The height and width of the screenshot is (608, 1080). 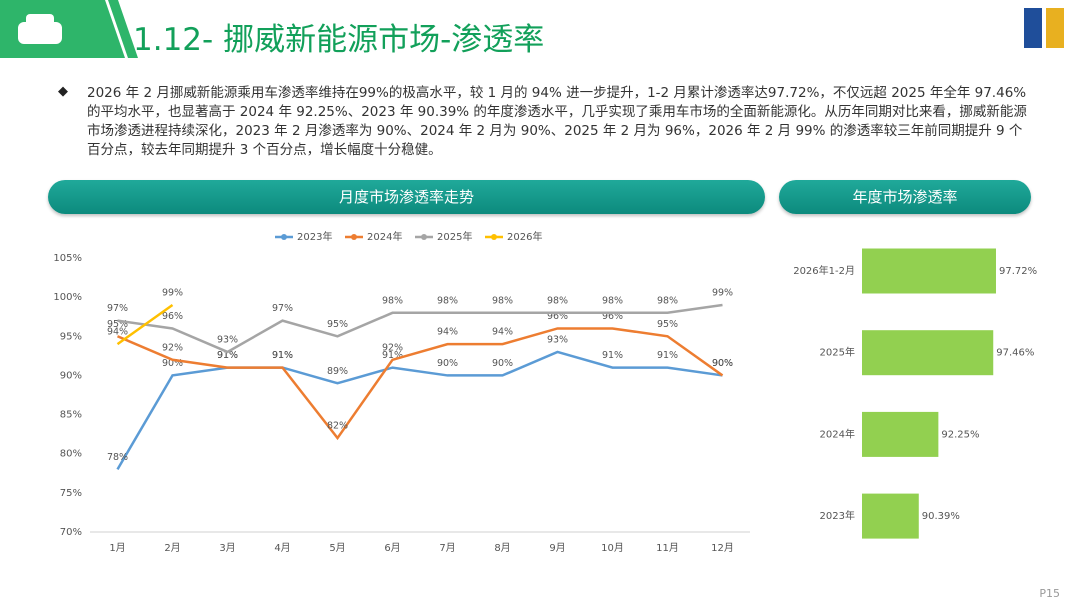 What do you see at coordinates (406, 197) in the screenshot?
I see `section-header: 月度市场渗透率走势` at bounding box center [406, 197].